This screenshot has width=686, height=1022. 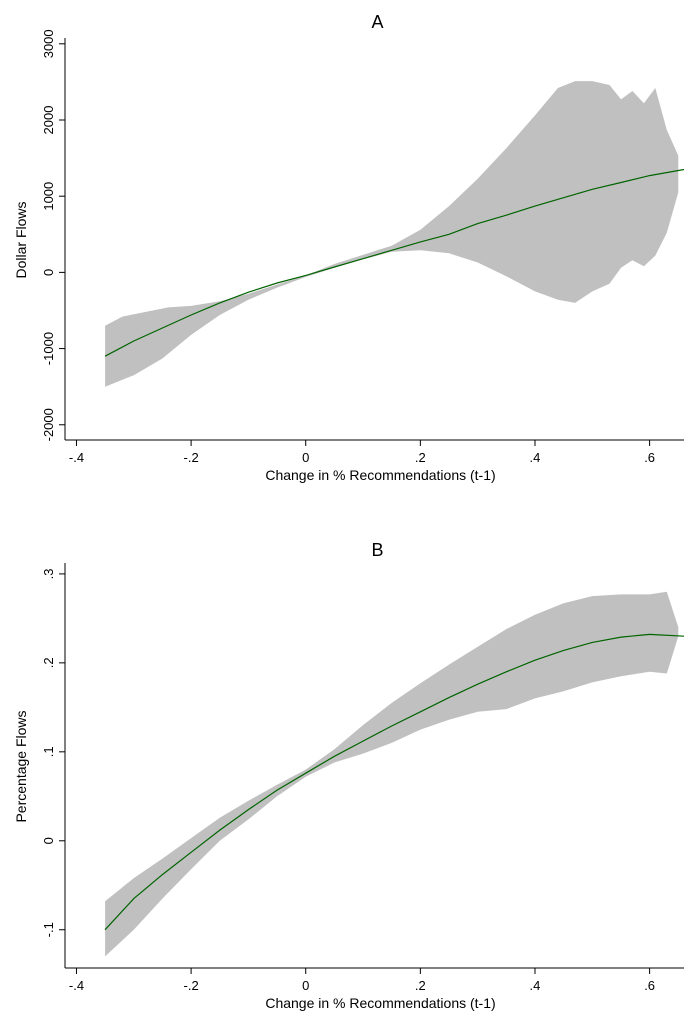 What do you see at coordinates (420, 457) in the screenshot?
I see `panel-a-x-tick-label: .2` at bounding box center [420, 457].